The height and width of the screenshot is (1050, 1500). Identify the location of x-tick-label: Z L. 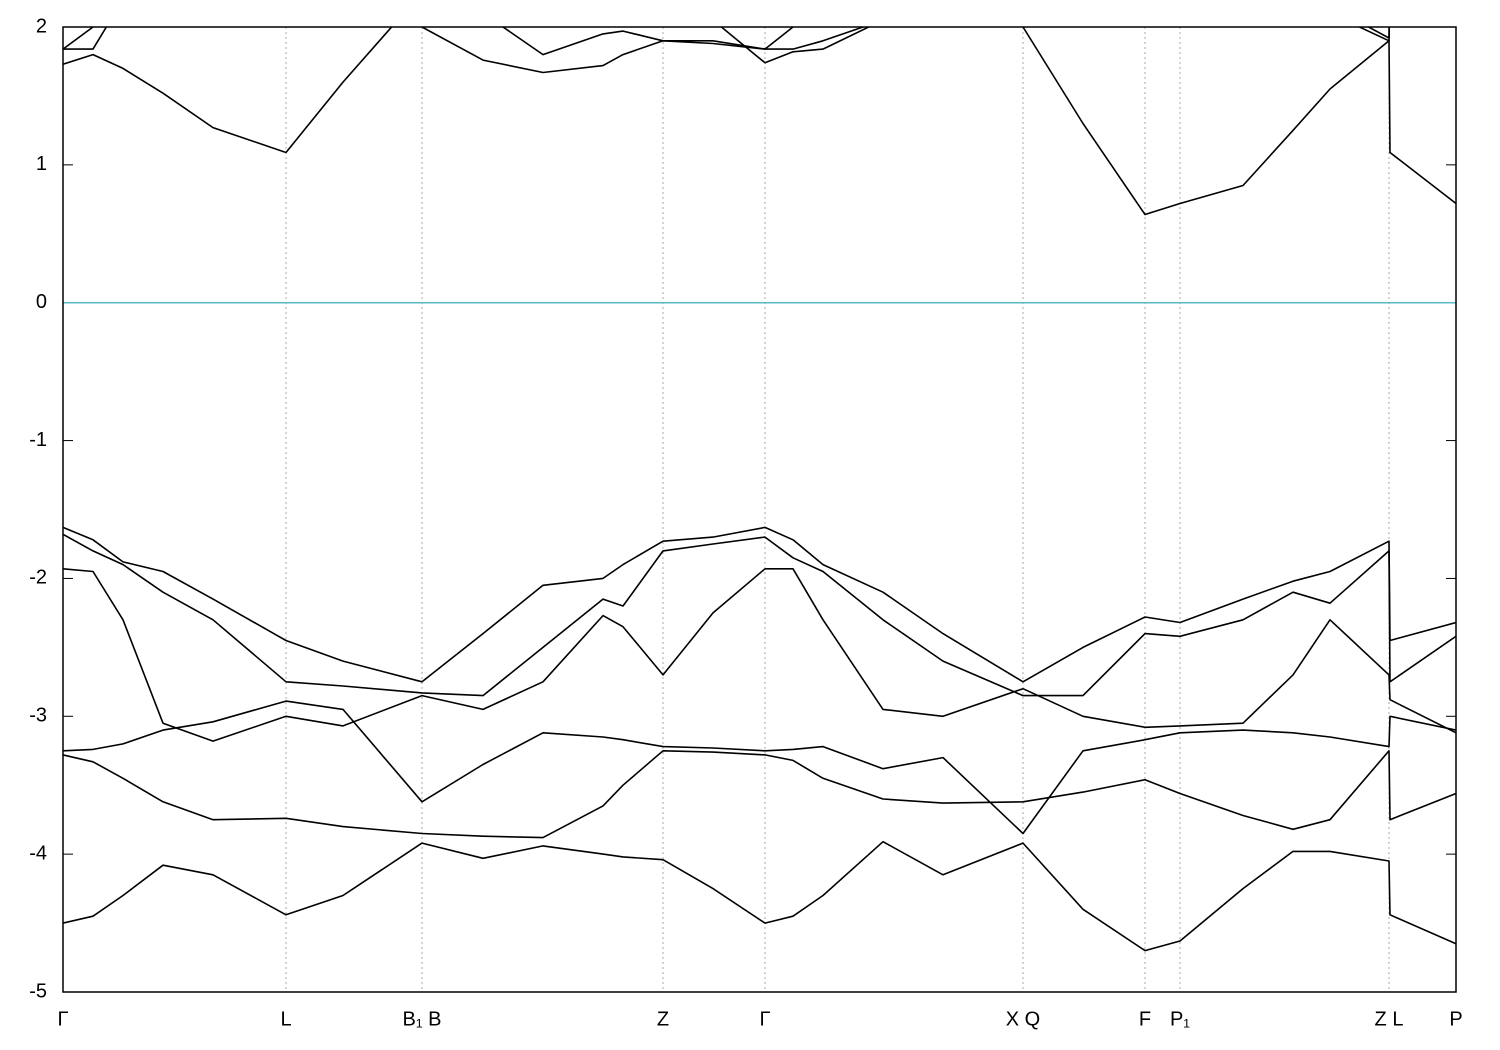
(1389, 1019).